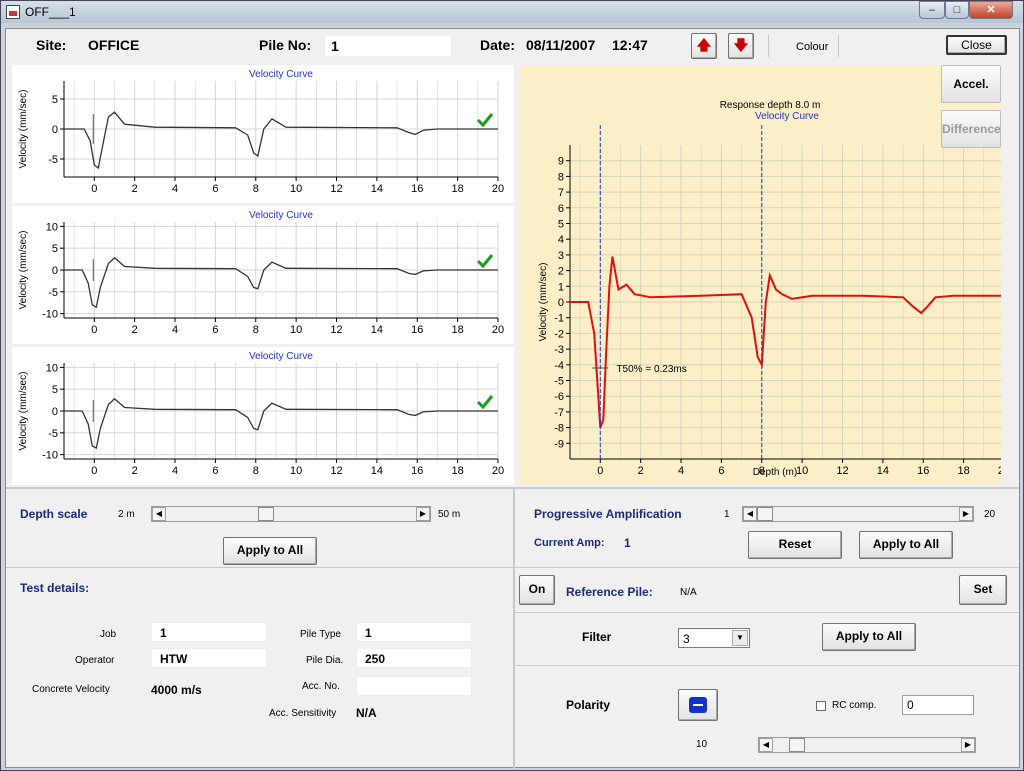 This screenshot has width=1024, height=771. Describe the element at coordinates (71, 689) in the screenshot. I see `concrete-velocity-label: Concrete Velocity` at that location.